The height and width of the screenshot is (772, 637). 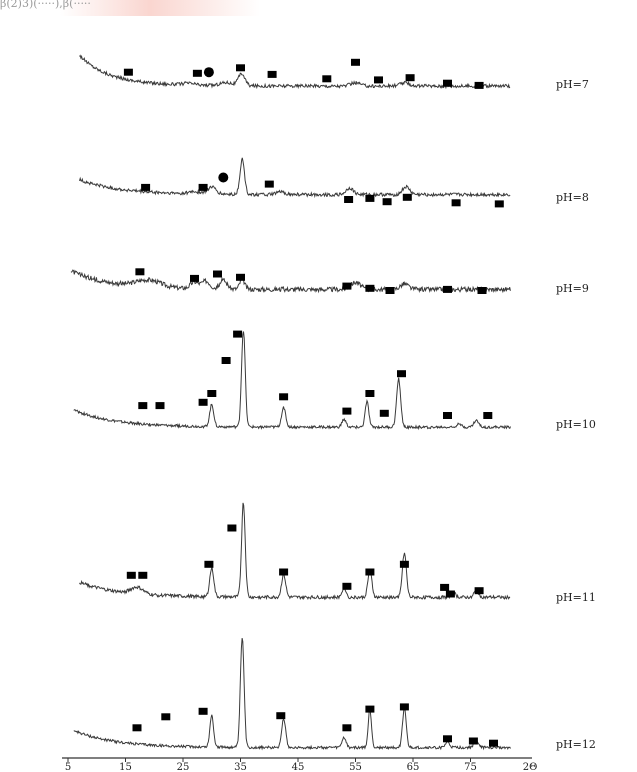 I want to click on series-label: pH=7, so click(x=572, y=84).